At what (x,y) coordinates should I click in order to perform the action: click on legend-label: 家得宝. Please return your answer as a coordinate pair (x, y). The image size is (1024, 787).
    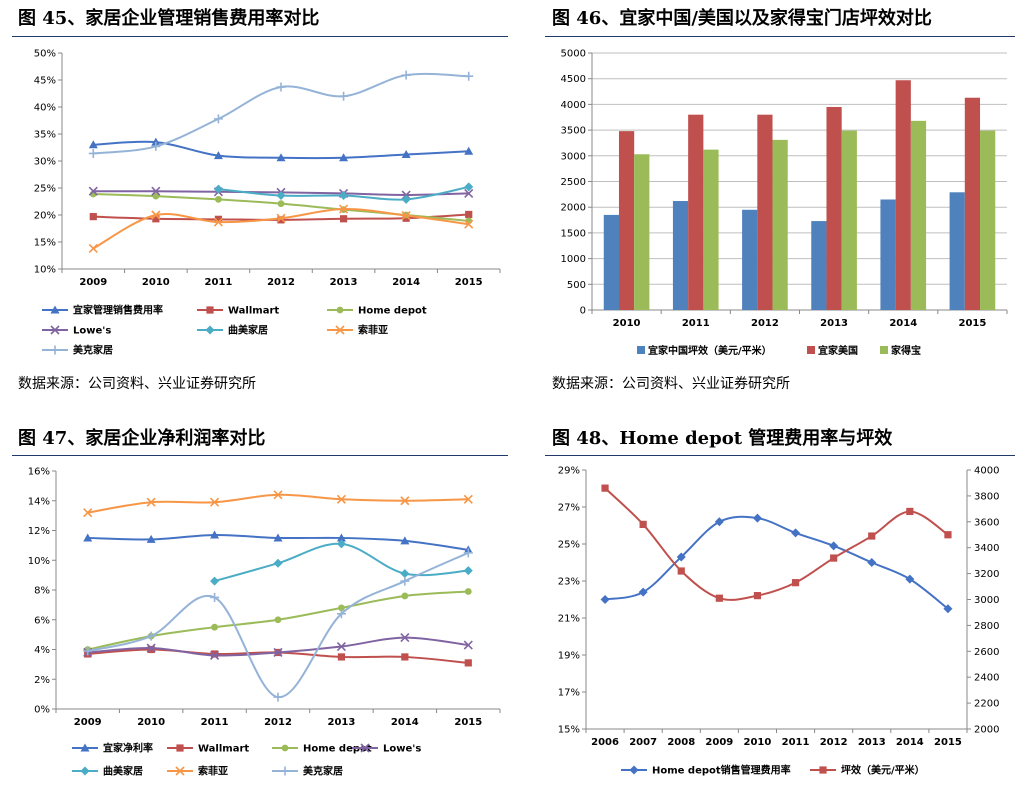
    Looking at the image, I should click on (906, 350).